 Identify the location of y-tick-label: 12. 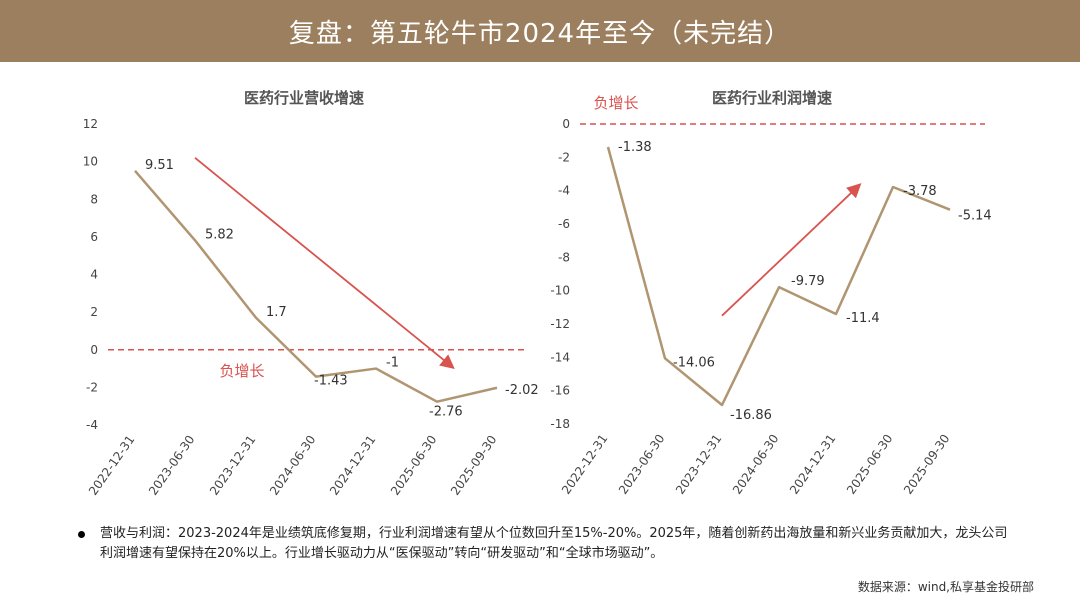
(90, 124).